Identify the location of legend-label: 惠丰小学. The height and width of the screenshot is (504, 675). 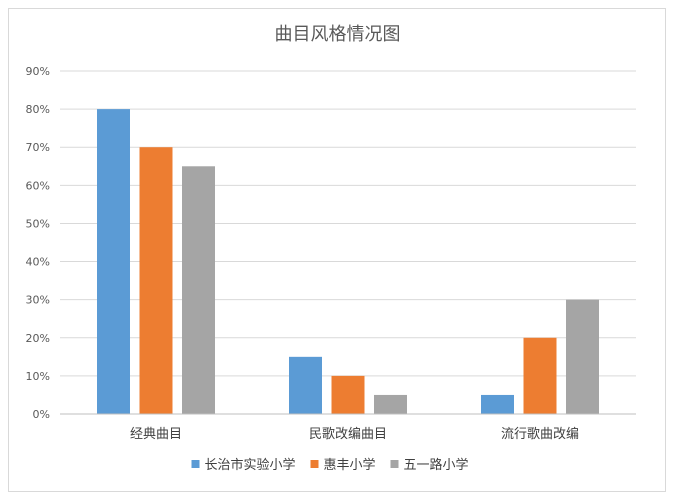
(350, 465).